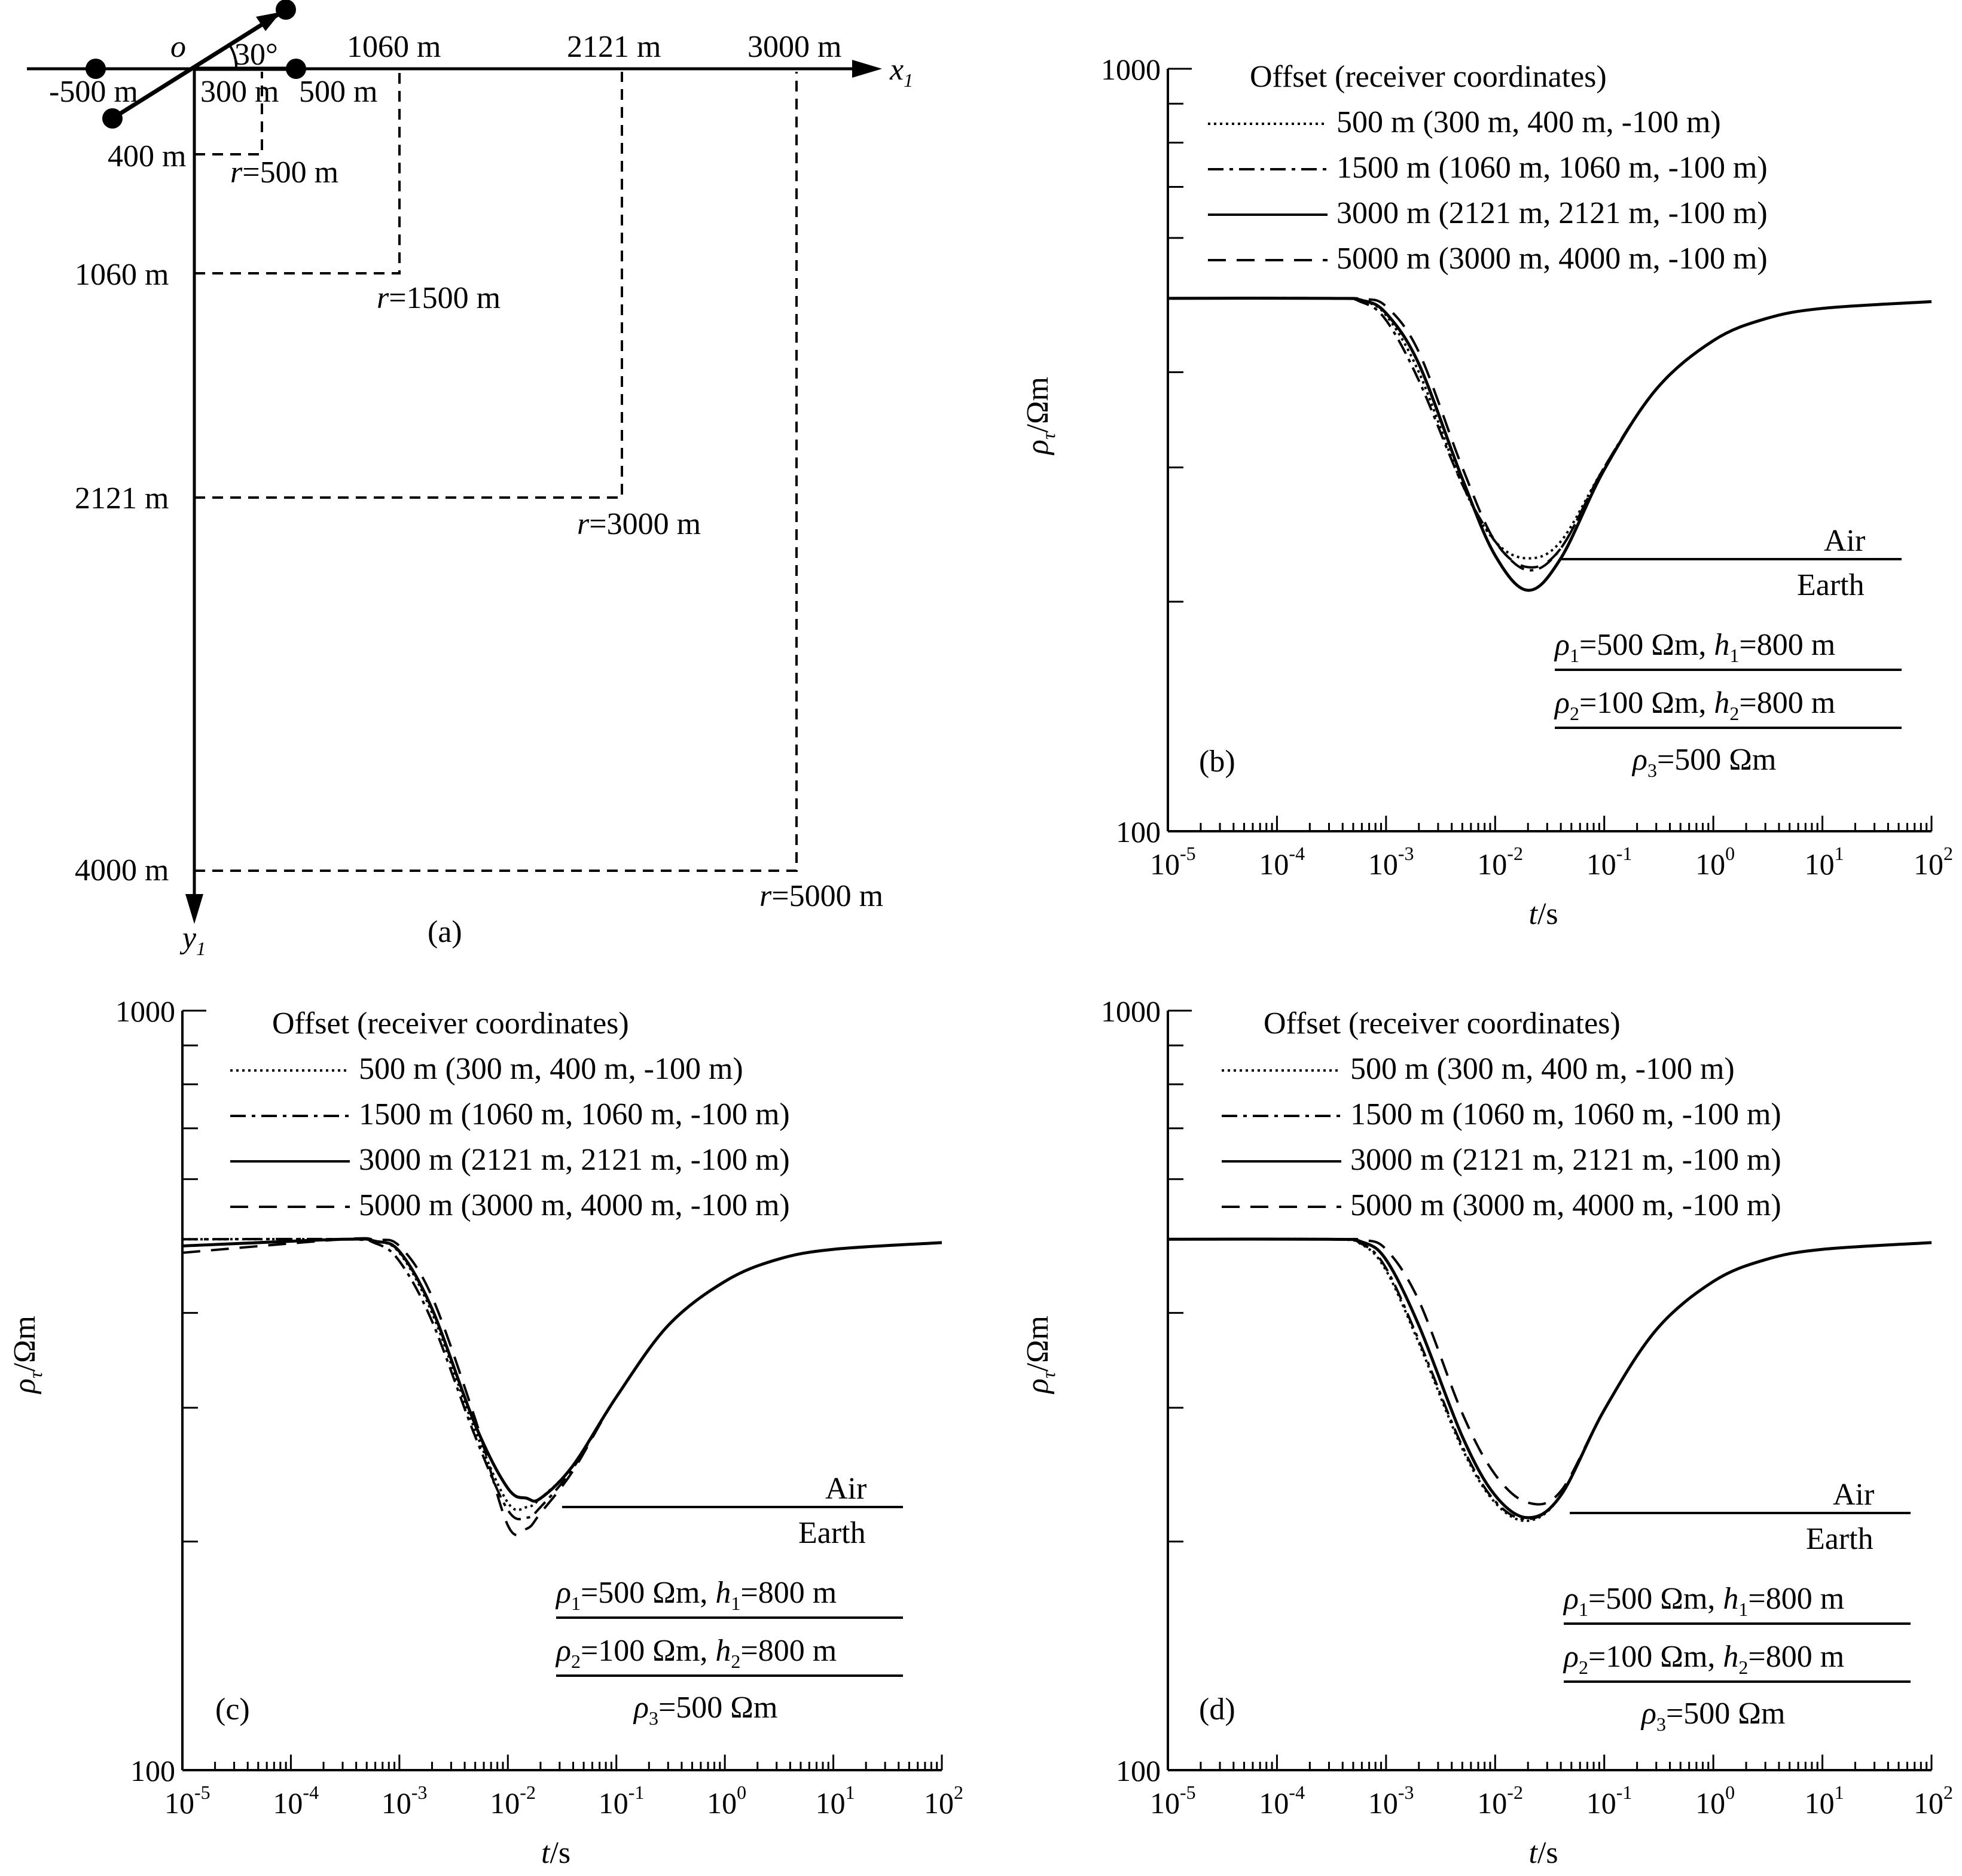 This screenshot has width=1962, height=1876. I want to click on box-r5000, so click(496, 472).